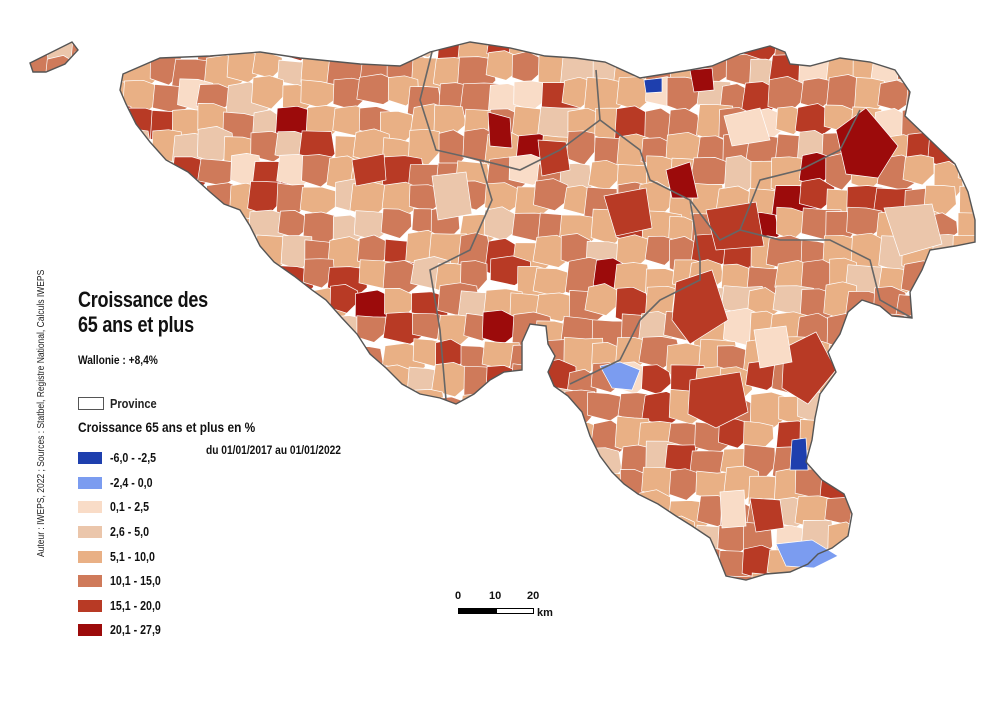 The width and height of the screenshot is (1000, 712). Describe the element at coordinates (143, 312) in the screenshot. I see `map-title: Croissance des 65 ans et plus` at that location.